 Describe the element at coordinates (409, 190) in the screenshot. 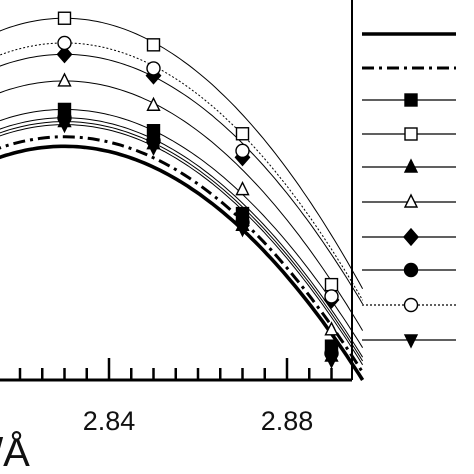

I see `legend` at that location.